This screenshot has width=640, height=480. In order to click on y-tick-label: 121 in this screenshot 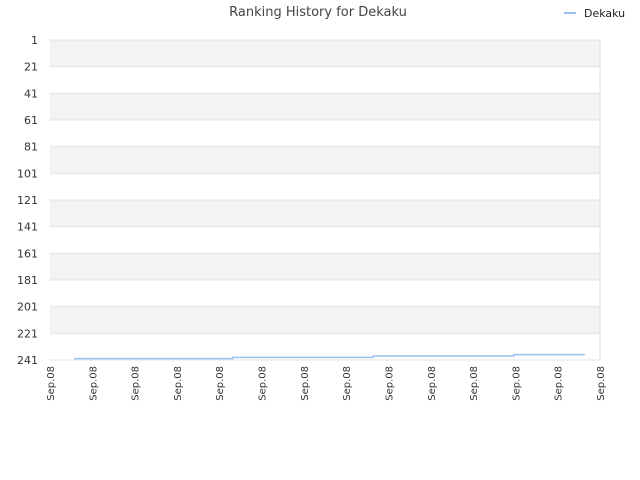, I will do `click(27, 200)`.